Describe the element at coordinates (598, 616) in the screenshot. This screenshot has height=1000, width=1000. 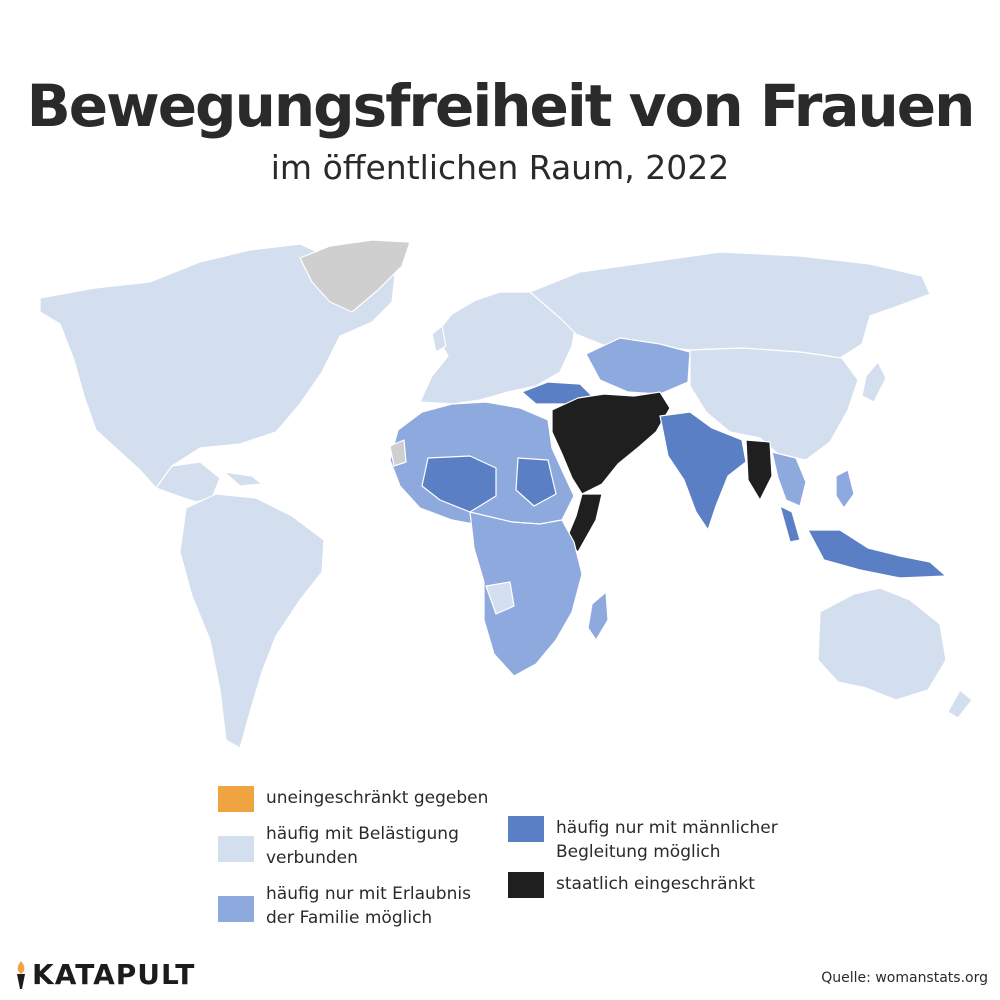
I see `region-madagascar` at that location.